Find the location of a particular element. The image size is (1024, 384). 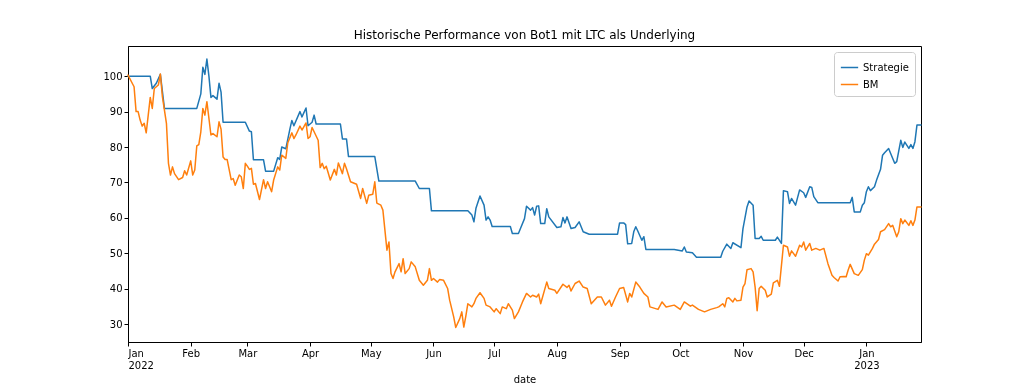

y-tick-label: 80 is located at coordinates (116, 147).